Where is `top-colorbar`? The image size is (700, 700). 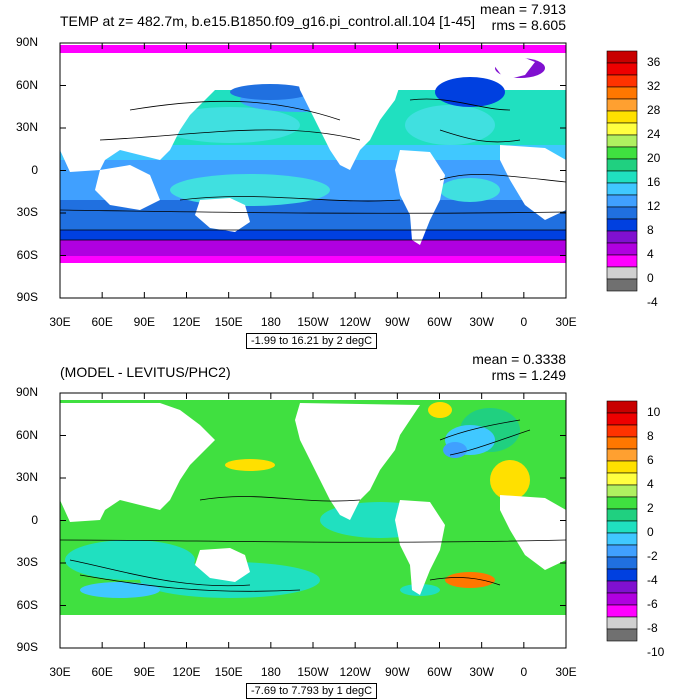
top-colorbar is located at coordinates (622, 171).